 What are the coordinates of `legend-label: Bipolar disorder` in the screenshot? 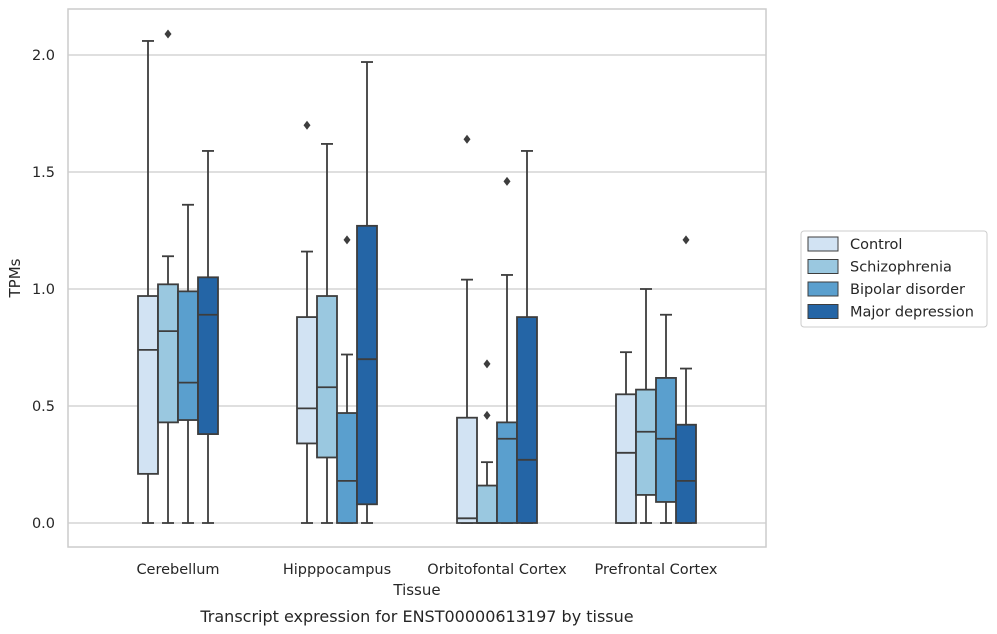 It's located at (907, 290).